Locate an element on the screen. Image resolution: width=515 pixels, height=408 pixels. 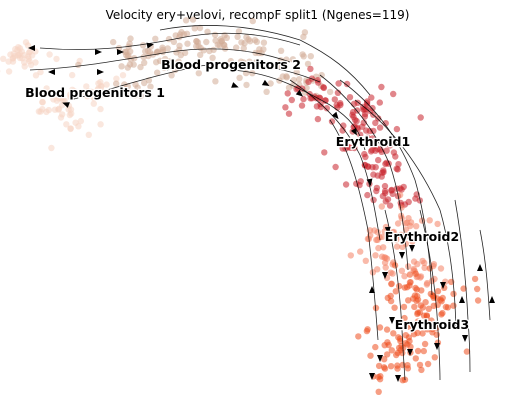
cluster-label-erythroid2: Erythroid2 is located at coordinates (422, 236).